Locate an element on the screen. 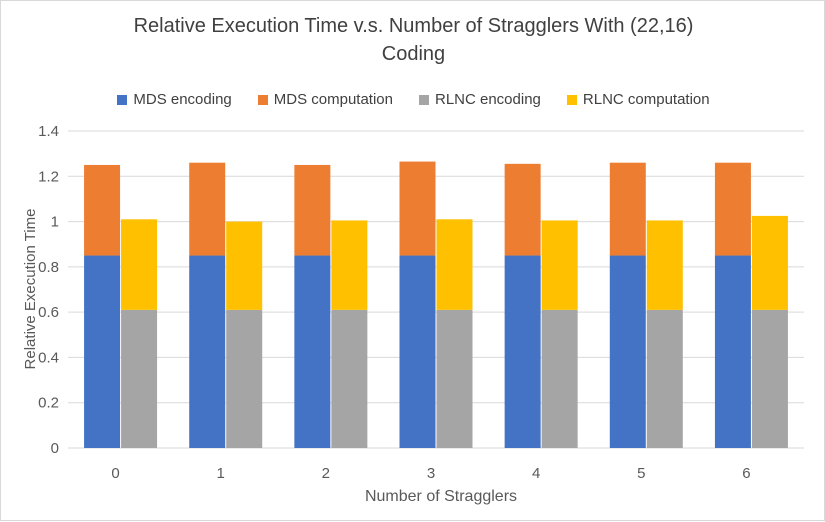 The height and width of the screenshot is (522, 825). y-tick-label: 0.6 is located at coordinates (48, 312).